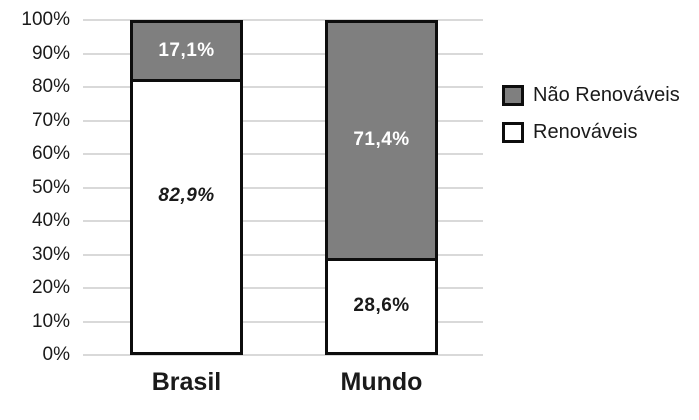 The width and height of the screenshot is (699, 420). I want to click on legend-entry: Renováveis, so click(570, 132).